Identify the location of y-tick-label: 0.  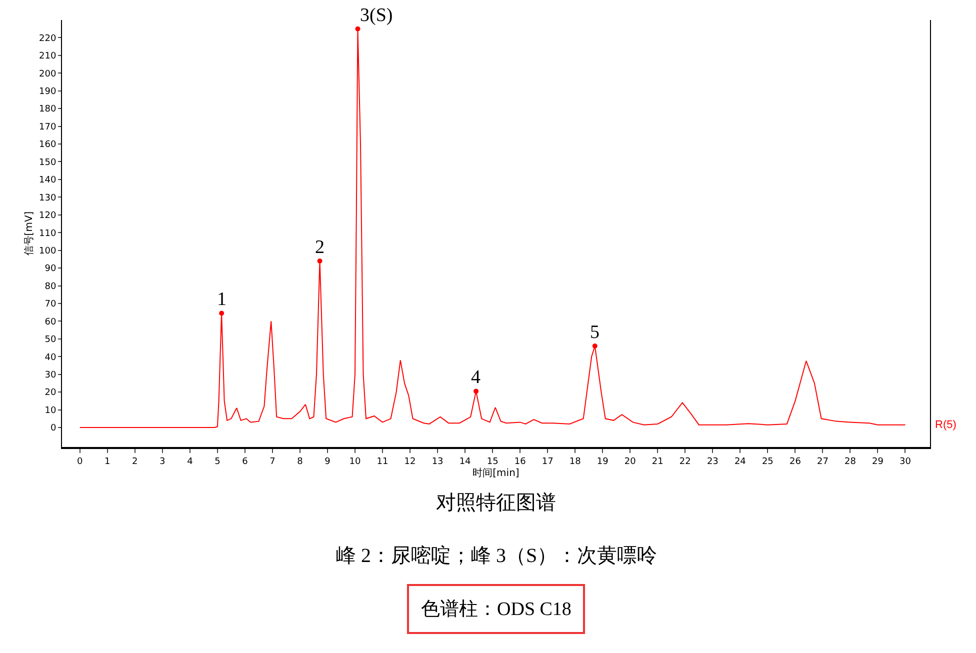
(53, 429).